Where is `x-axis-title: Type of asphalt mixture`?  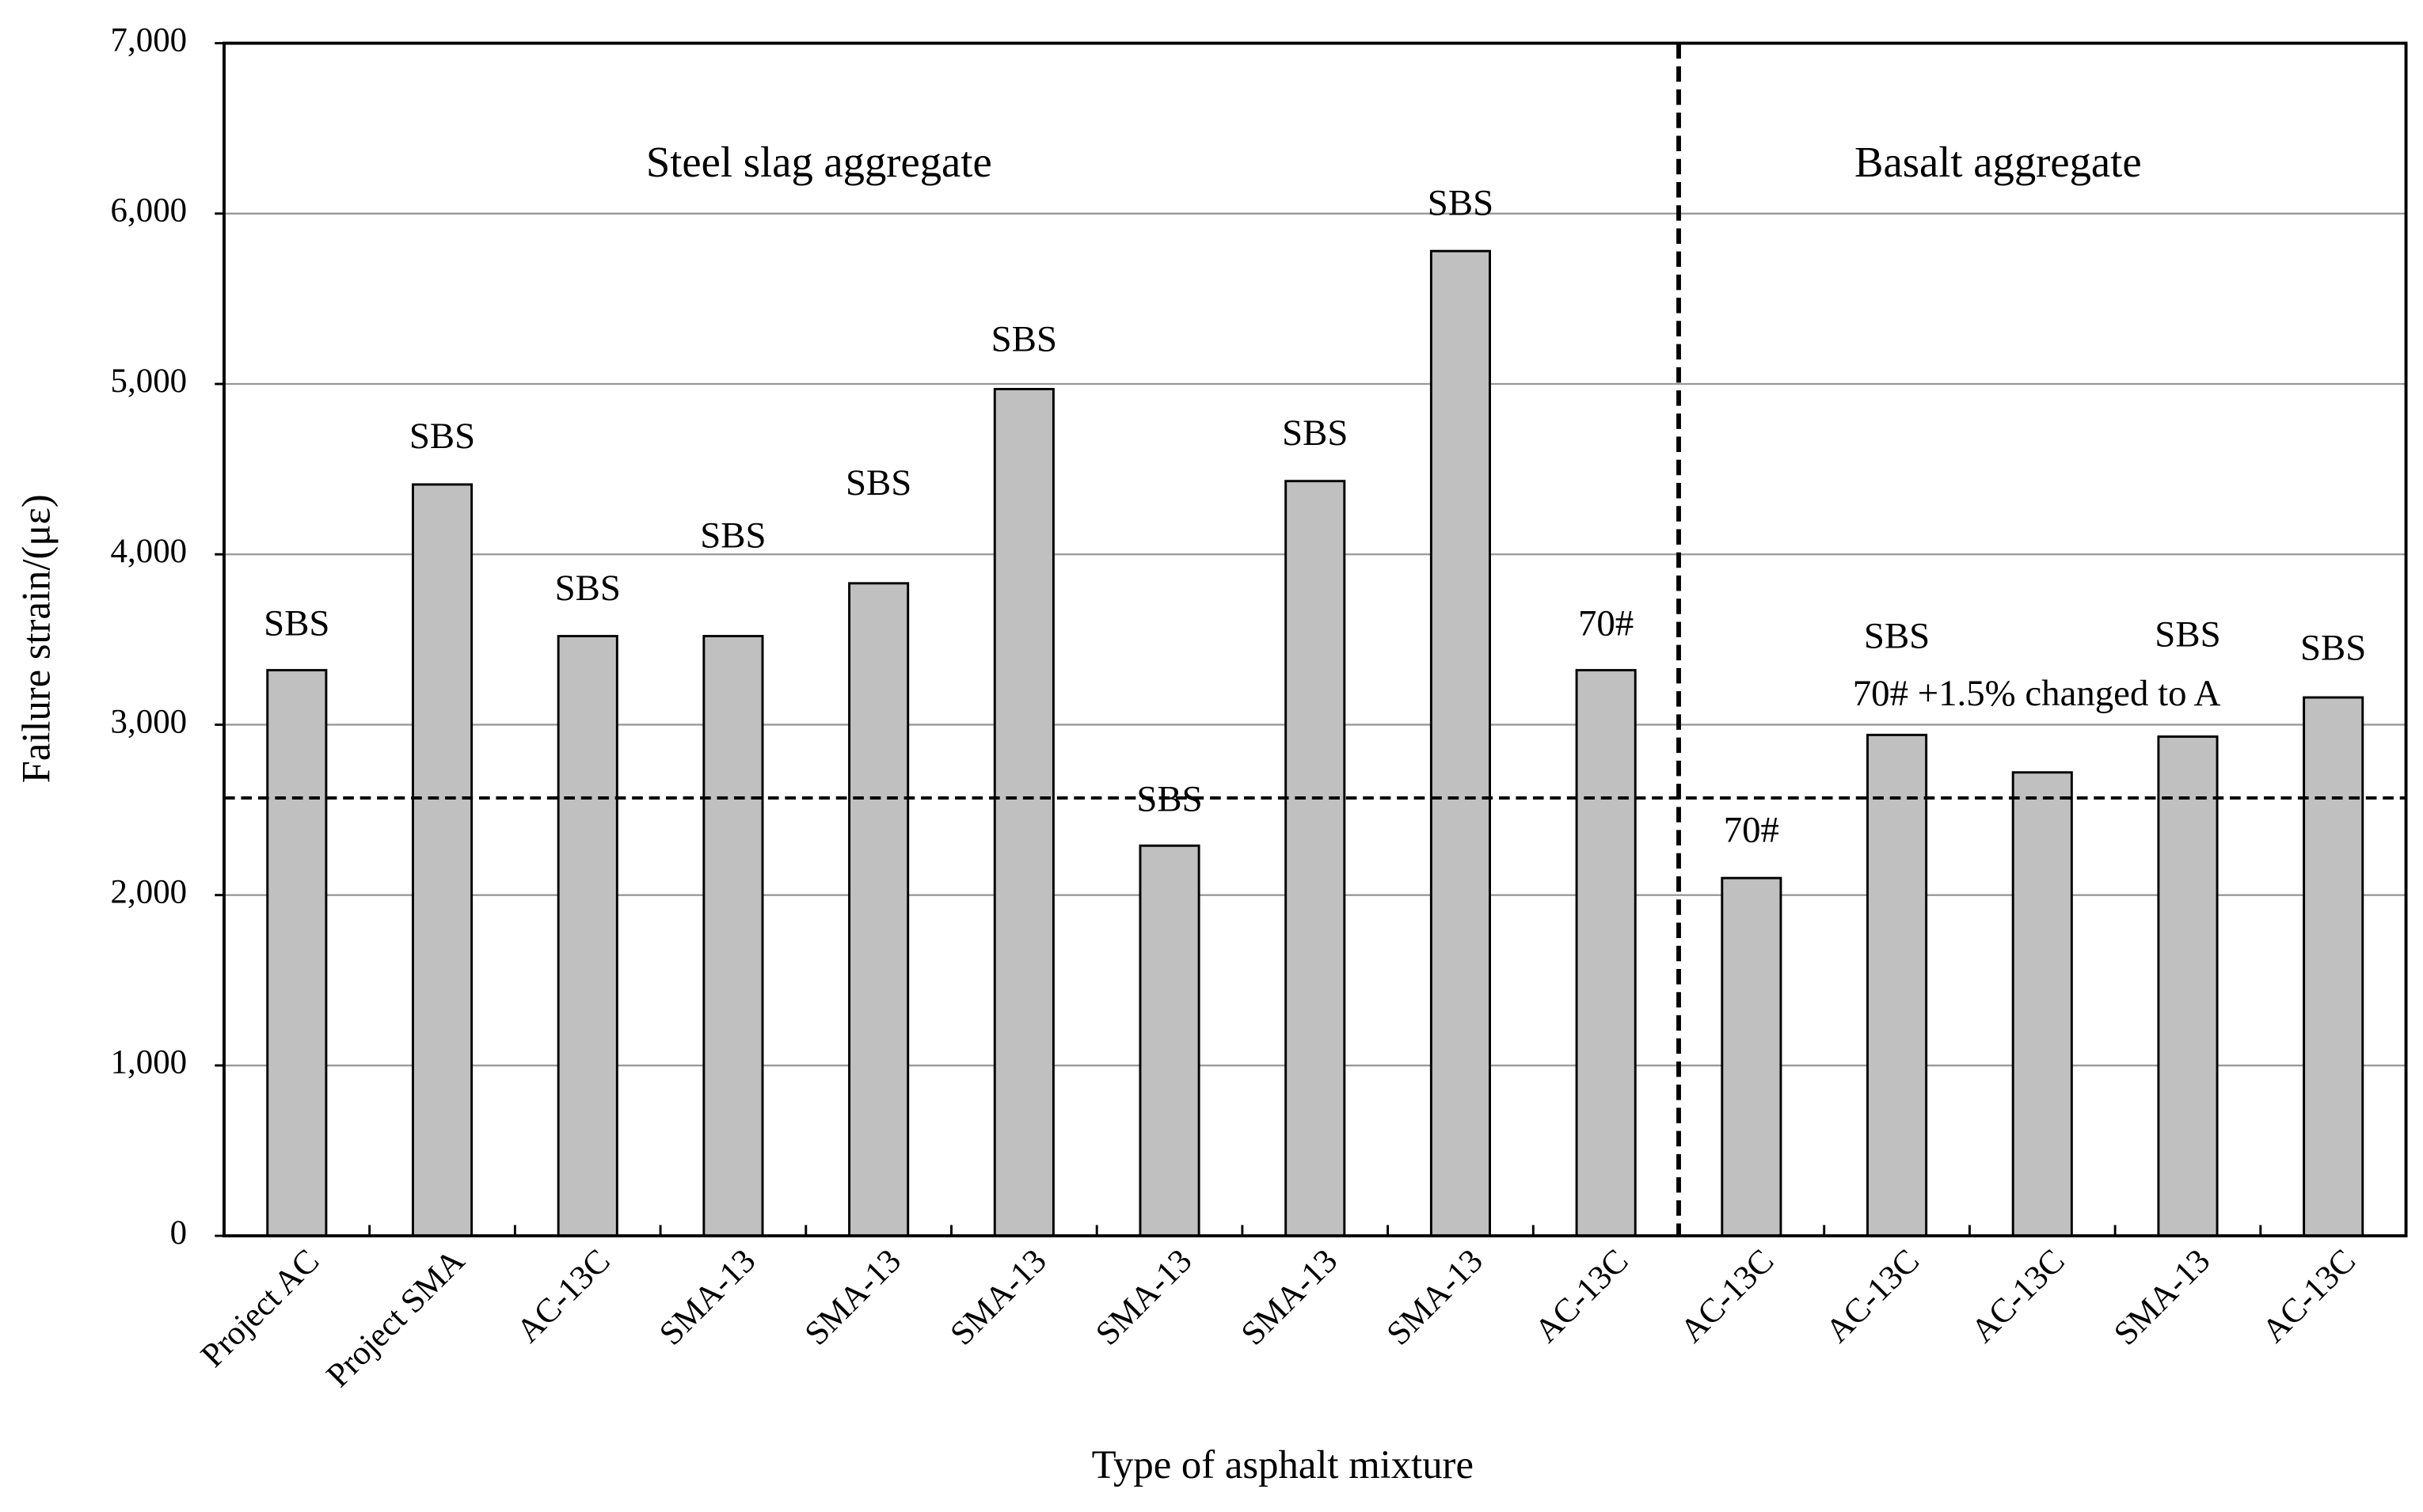 x-axis-title: Type of asphalt mixture is located at coordinates (1283, 1464).